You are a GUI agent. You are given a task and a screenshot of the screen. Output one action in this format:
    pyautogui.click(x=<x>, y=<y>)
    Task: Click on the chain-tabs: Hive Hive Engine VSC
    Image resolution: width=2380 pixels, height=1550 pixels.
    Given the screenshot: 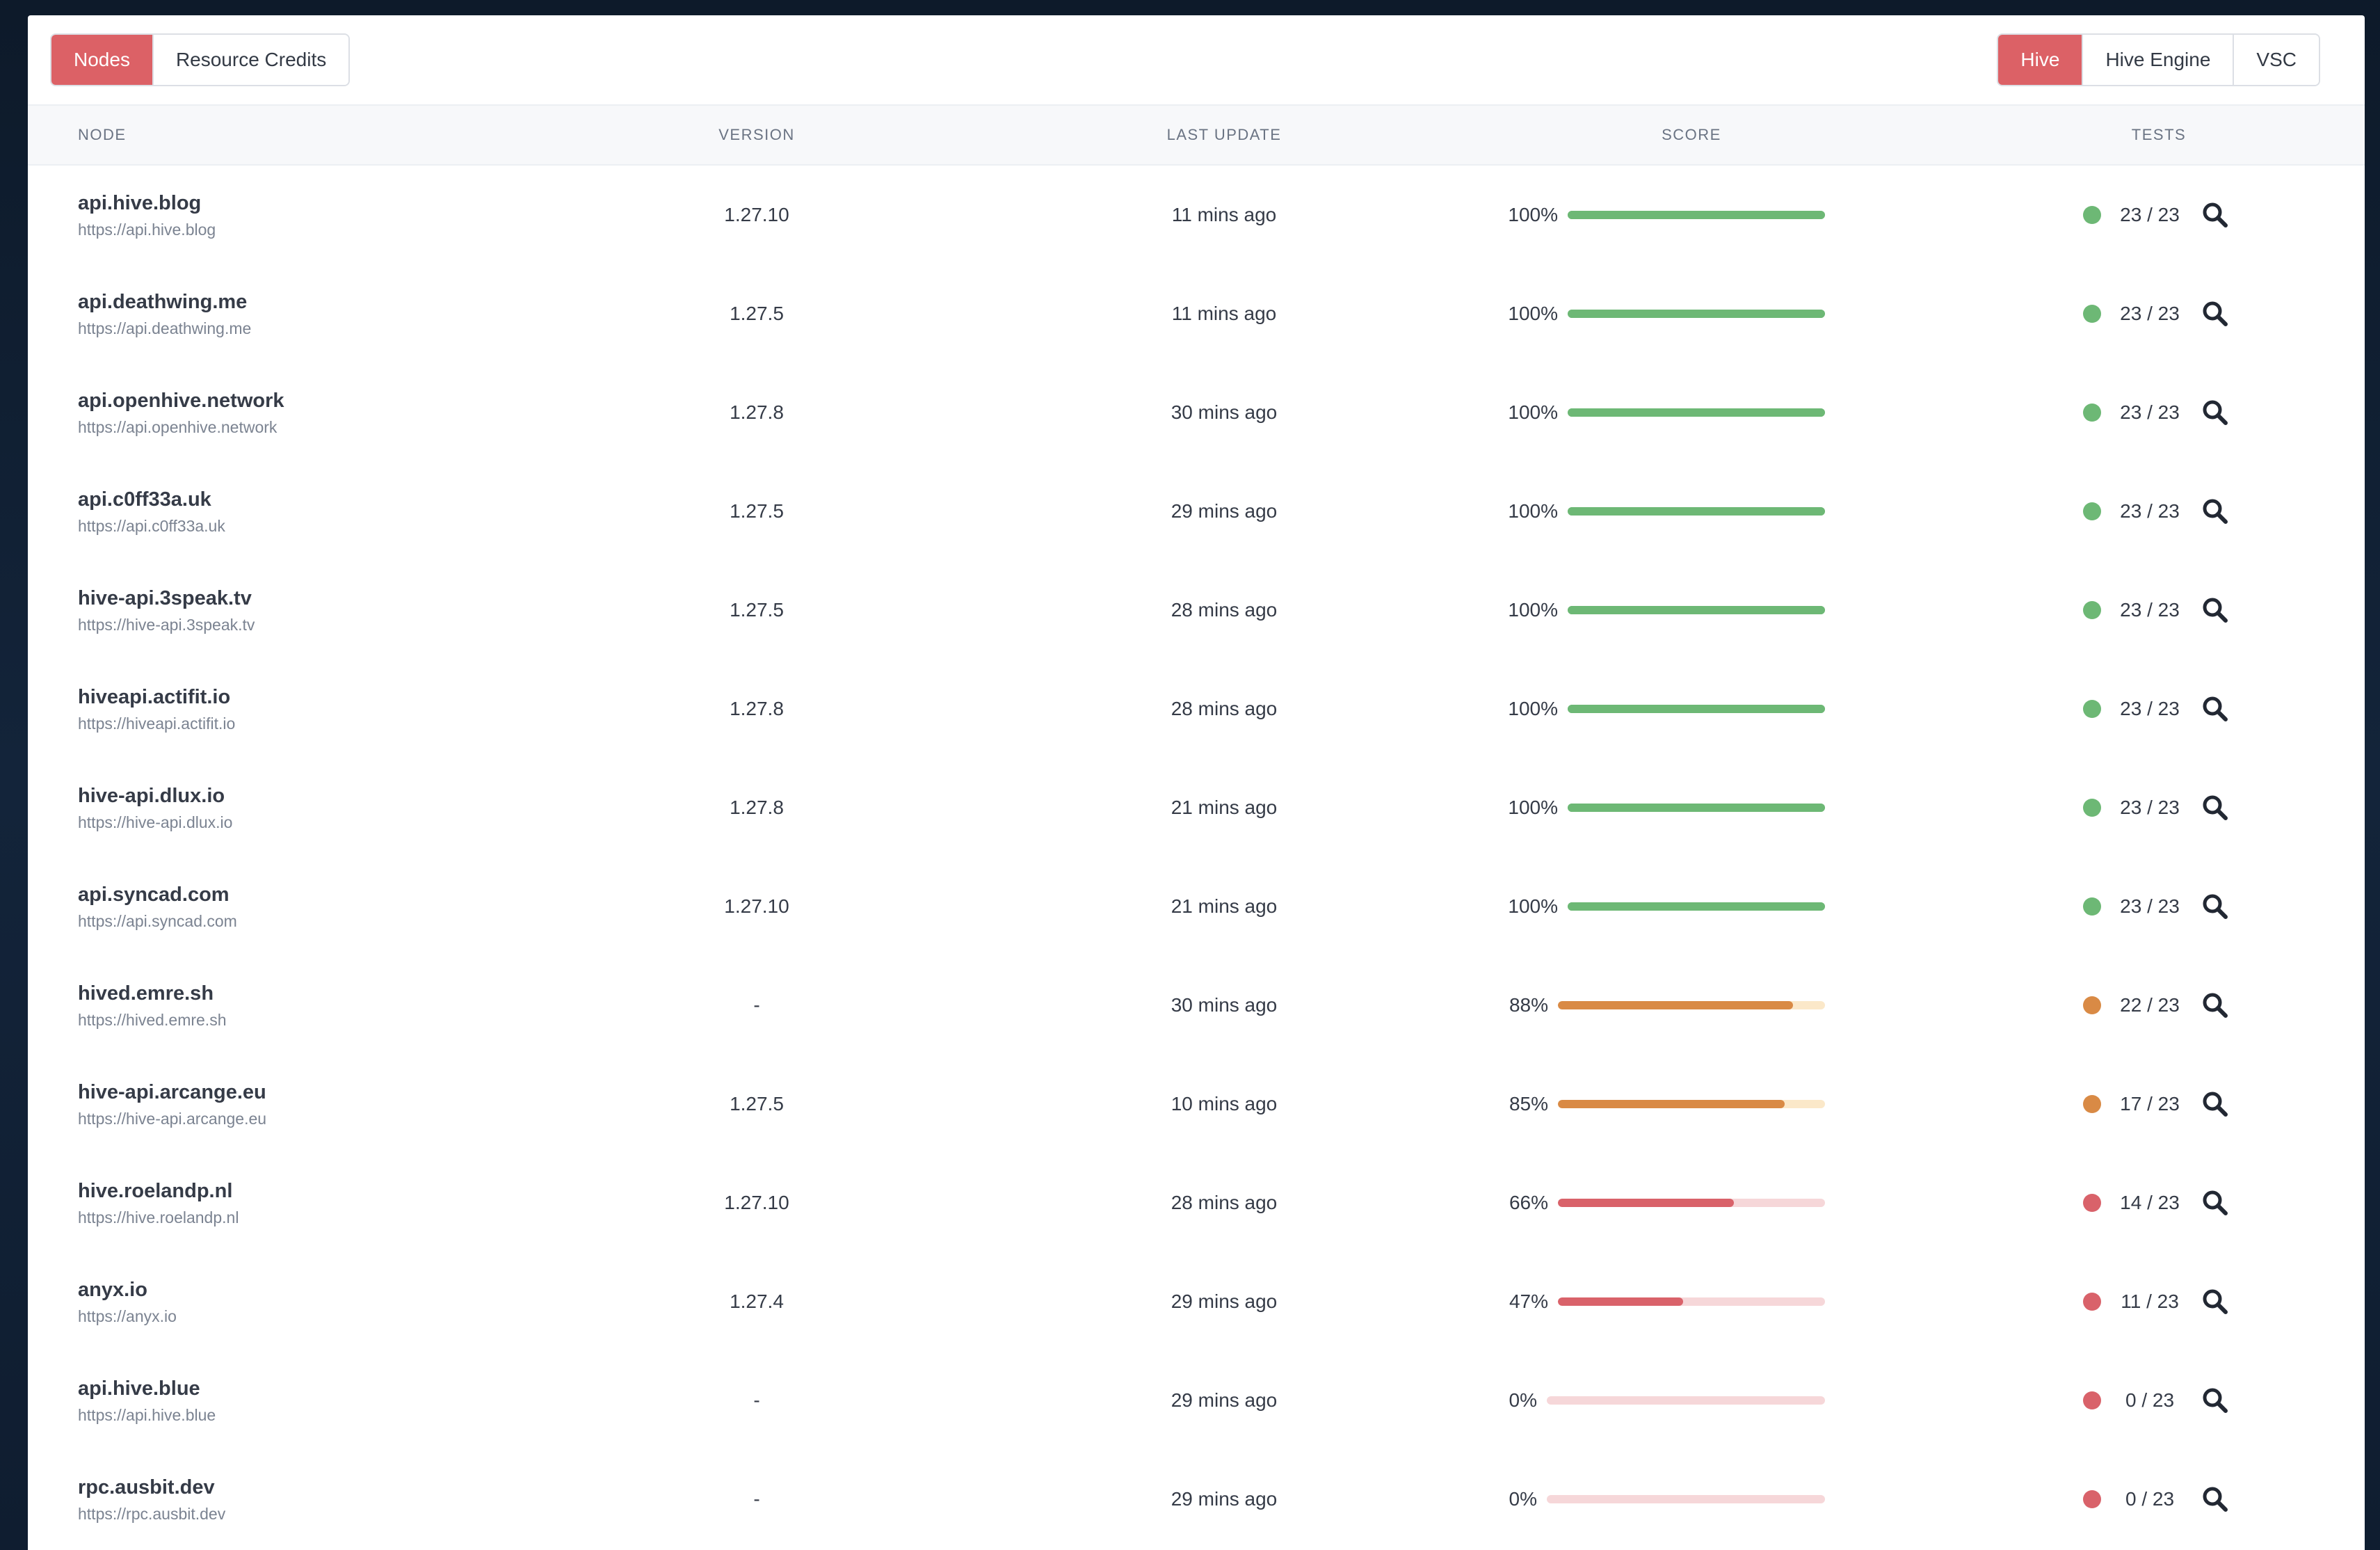 What is the action you would take?
    pyautogui.click(x=2158, y=59)
    